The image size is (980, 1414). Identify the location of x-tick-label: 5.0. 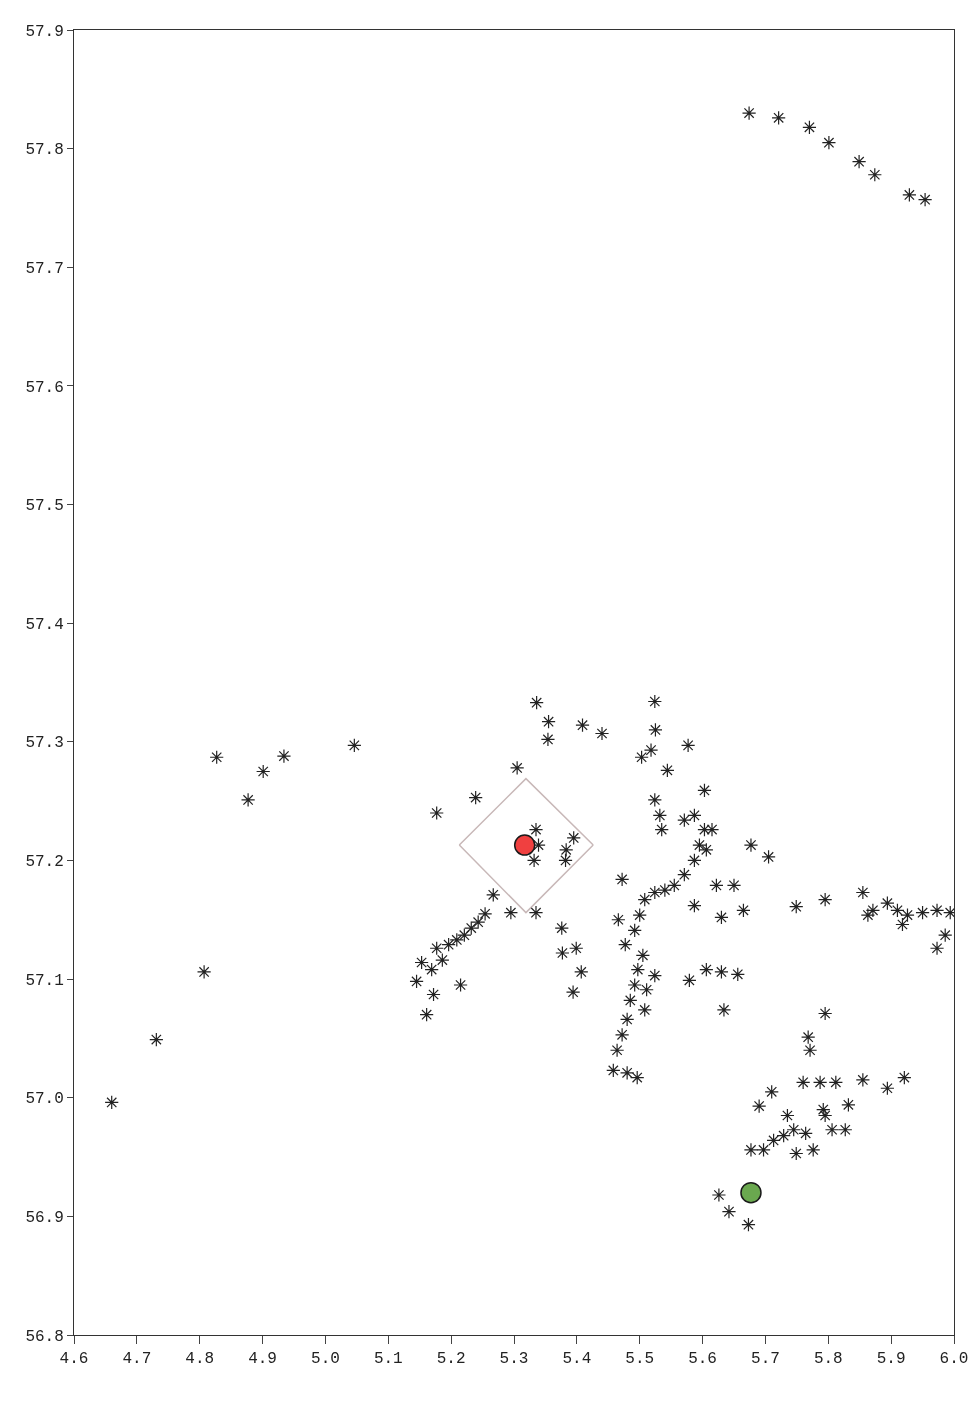
(325, 1359).